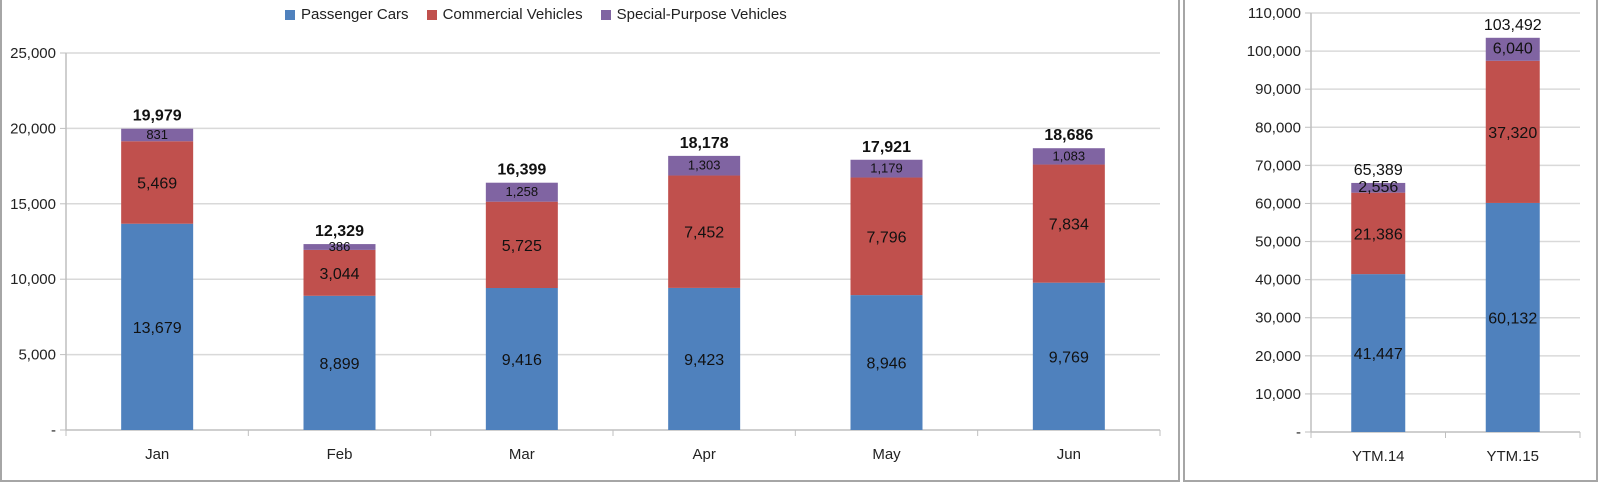  Describe the element at coordinates (33, 53) in the screenshot. I see `y-tick-label: 25,000` at that location.